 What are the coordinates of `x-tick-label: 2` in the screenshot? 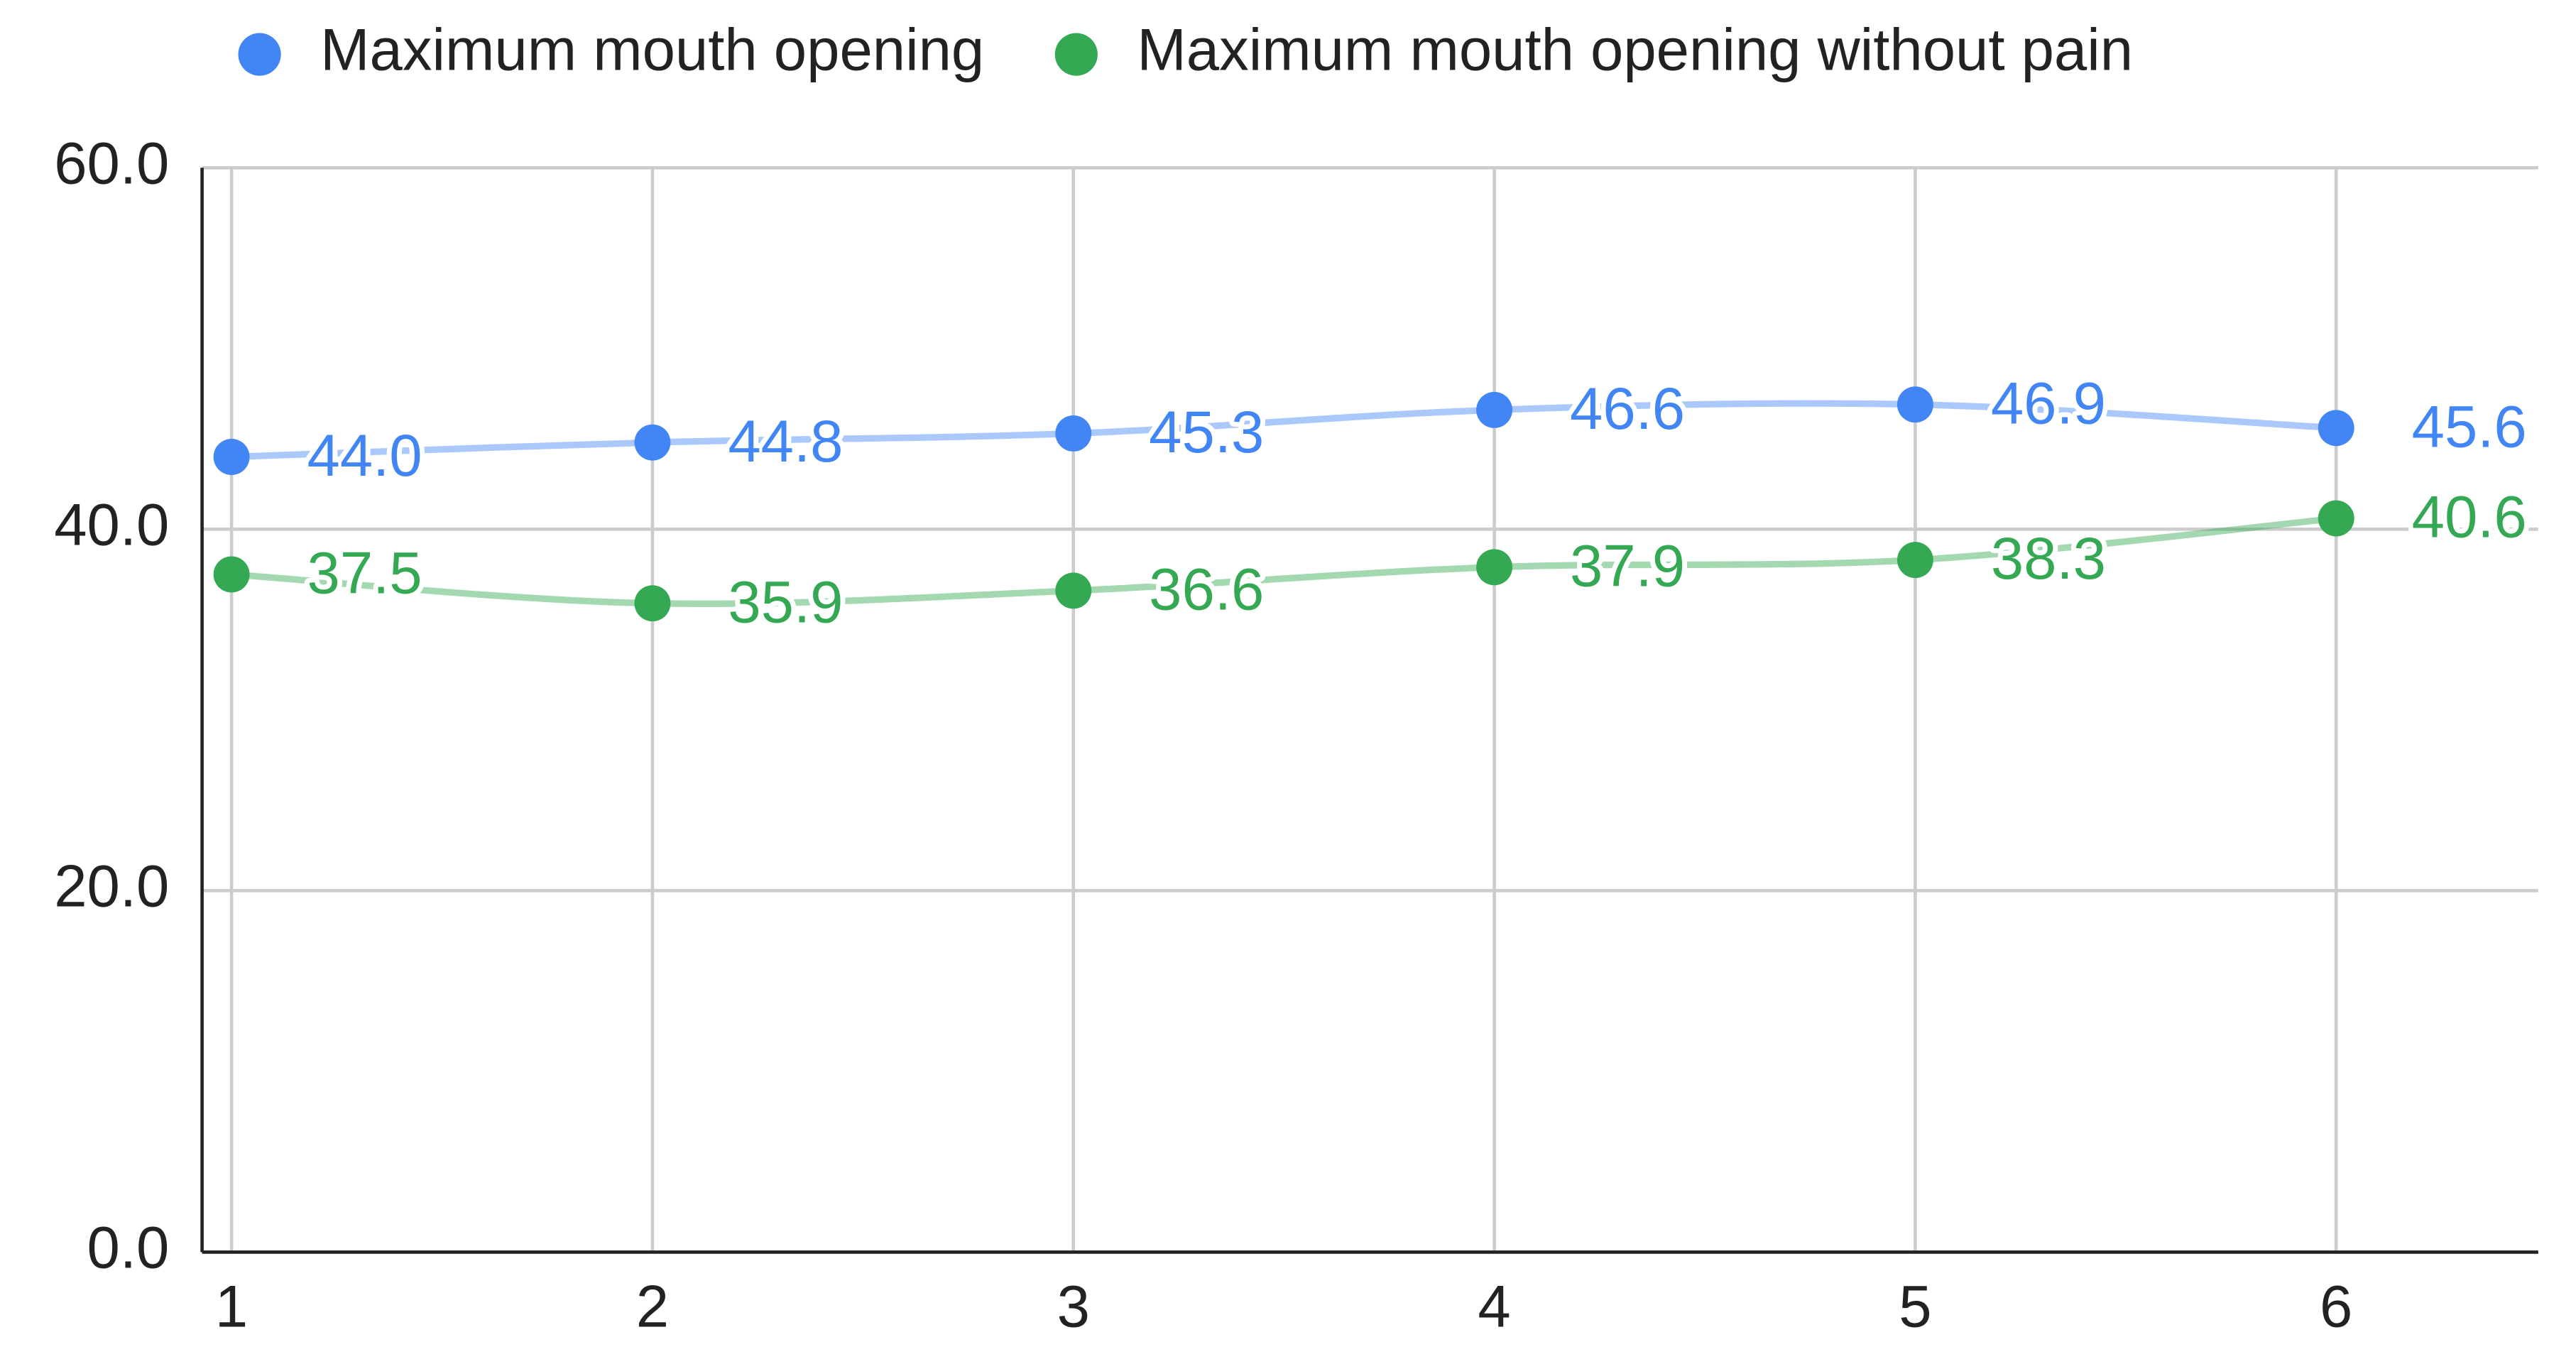 It's located at (652, 1307).